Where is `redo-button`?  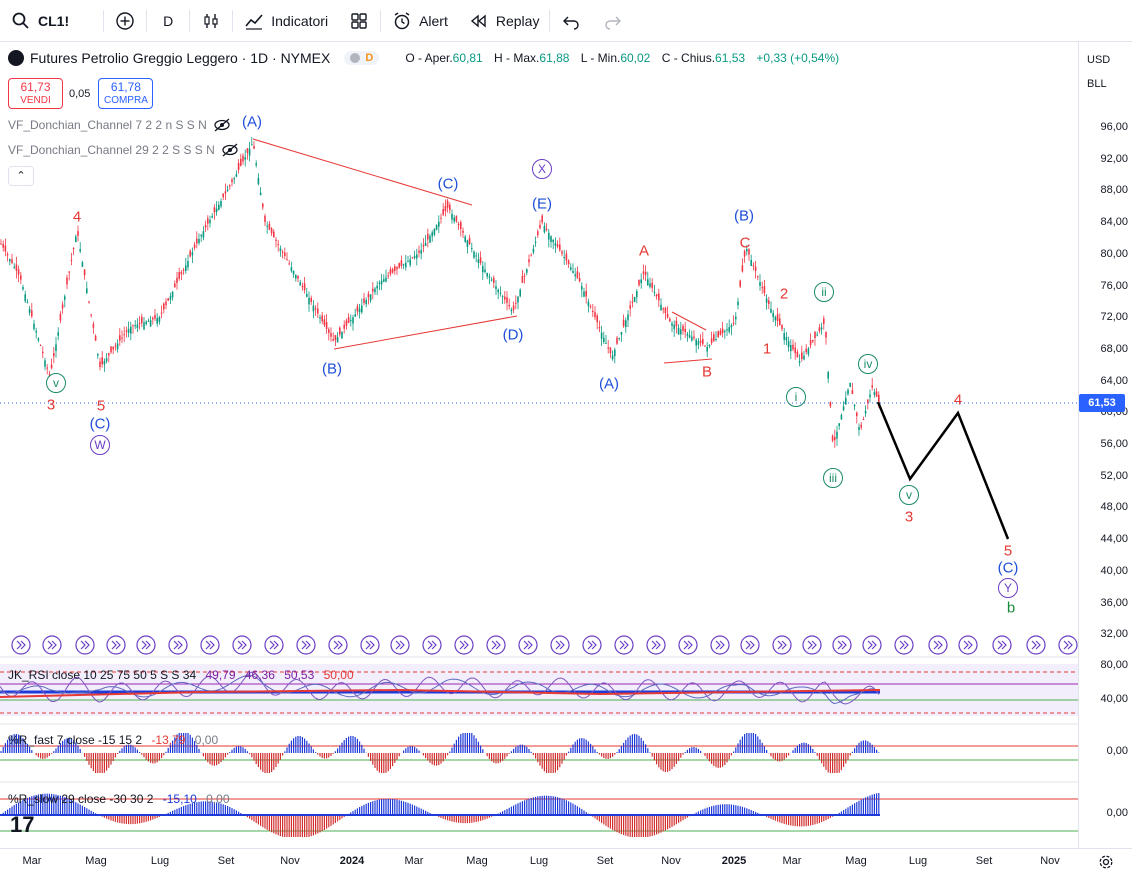 redo-button is located at coordinates (613, 20).